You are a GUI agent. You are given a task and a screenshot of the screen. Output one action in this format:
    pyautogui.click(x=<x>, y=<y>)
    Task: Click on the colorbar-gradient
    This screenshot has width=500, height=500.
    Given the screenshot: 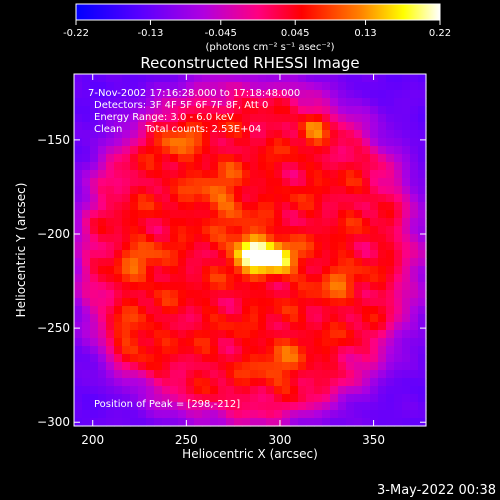 What is the action you would take?
    pyautogui.click(x=258, y=12)
    